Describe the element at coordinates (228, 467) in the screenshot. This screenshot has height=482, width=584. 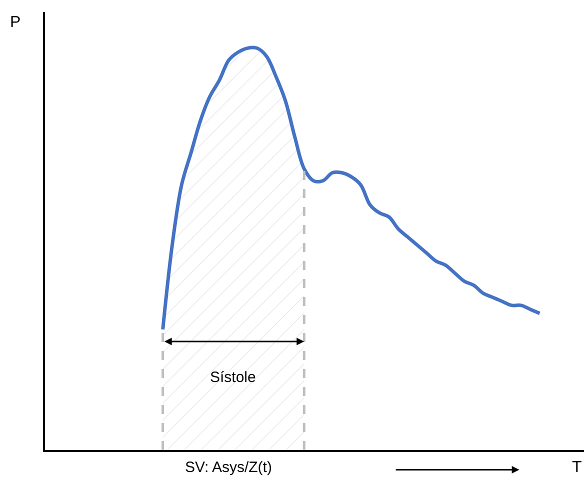
I see `text: SV: Asys/Z(t)` at that location.